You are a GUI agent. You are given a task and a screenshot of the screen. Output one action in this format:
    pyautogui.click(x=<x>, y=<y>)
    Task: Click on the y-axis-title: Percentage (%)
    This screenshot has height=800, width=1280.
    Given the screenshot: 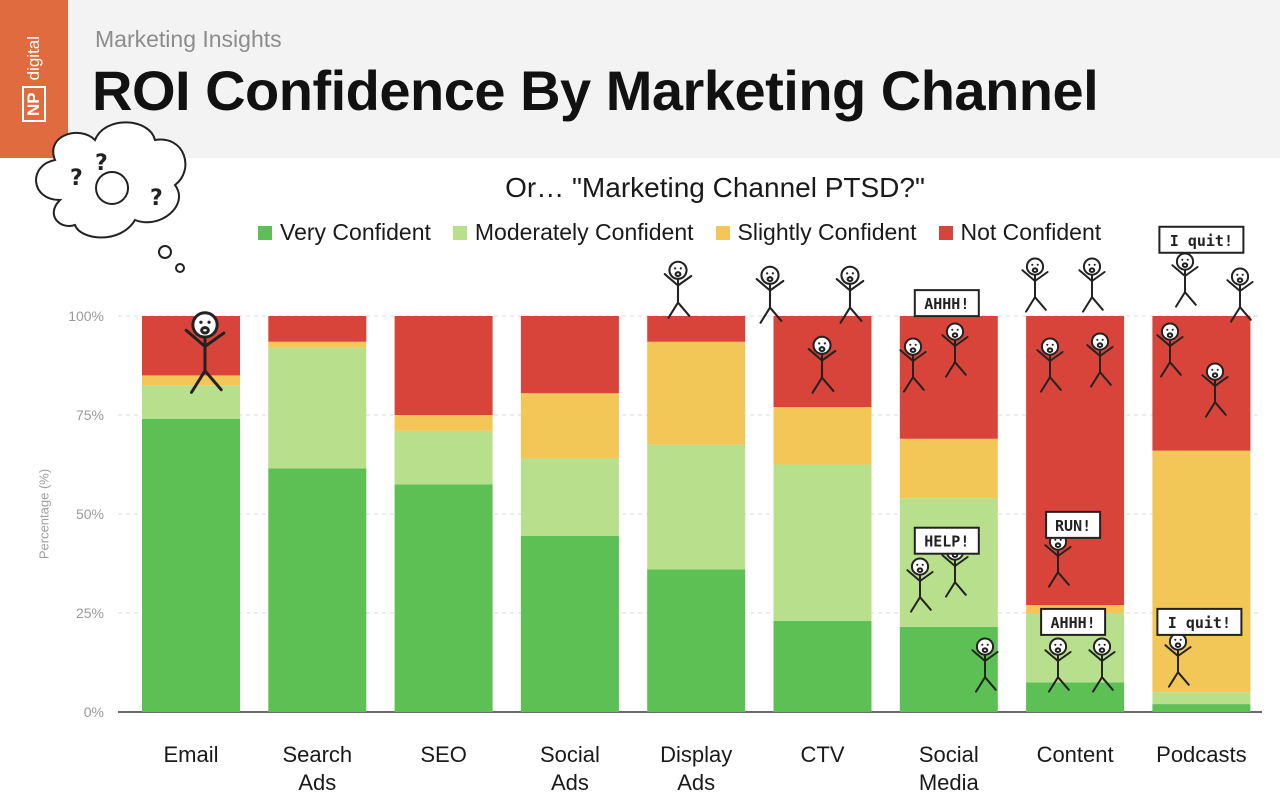 What is the action you would take?
    pyautogui.click(x=44, y=514)
    